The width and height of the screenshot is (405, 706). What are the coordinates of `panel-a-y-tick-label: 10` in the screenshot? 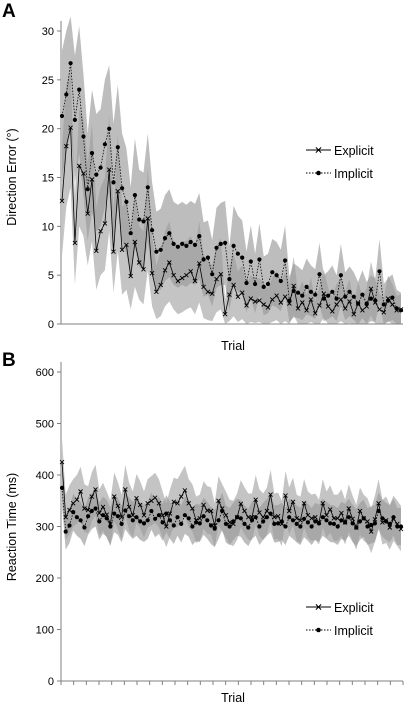 It's located at (48, 227).